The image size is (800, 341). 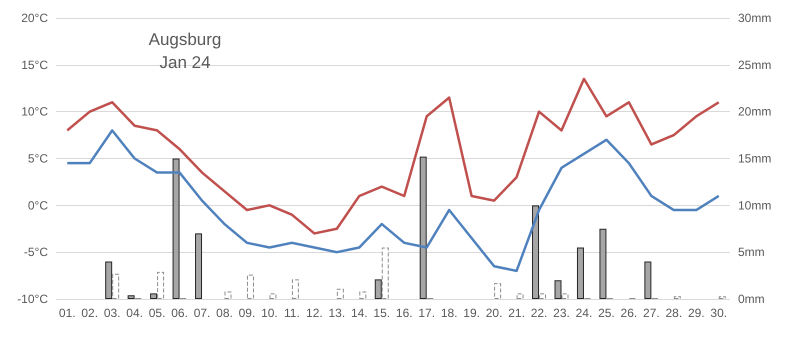 What do you see at coordinates (755, 205) in the screenshot?
I see `y2-tick-label: 10mm` at bounding box center [755, 205].